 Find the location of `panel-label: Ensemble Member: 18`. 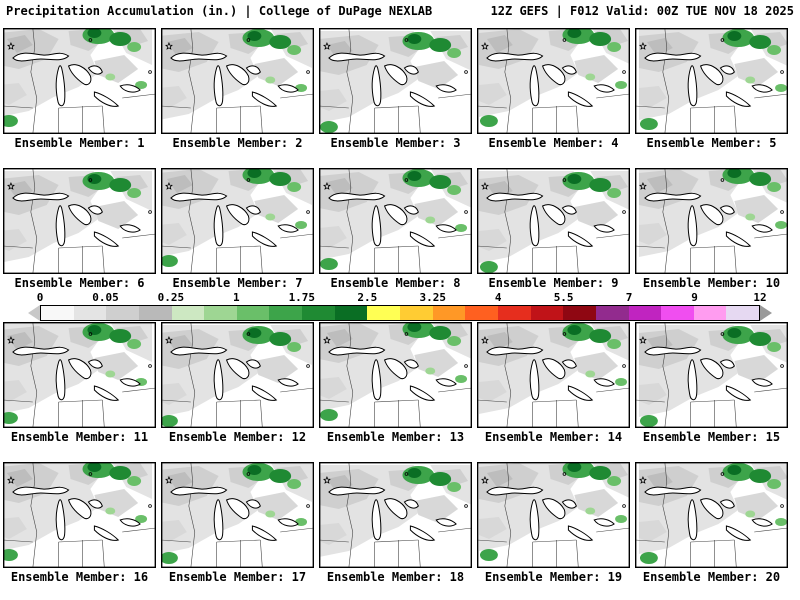

panel-label: Ensemble Member: 18 is located at coordinates (395, 577).